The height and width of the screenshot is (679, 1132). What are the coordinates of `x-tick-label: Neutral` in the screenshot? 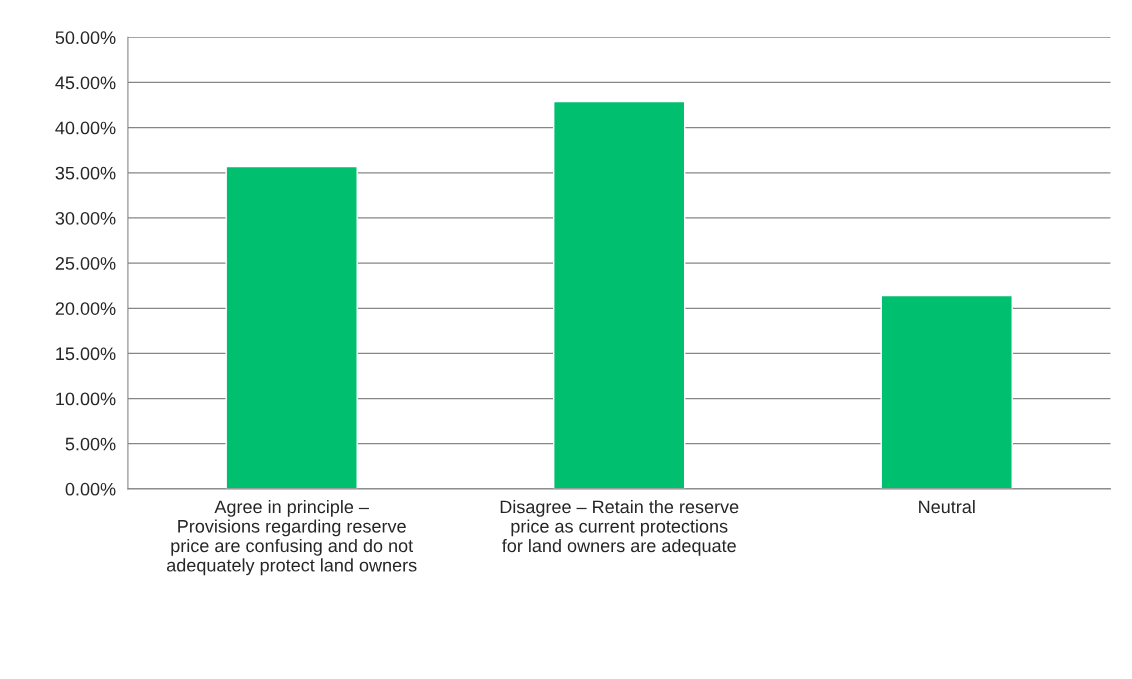 It's located at (947, 506).